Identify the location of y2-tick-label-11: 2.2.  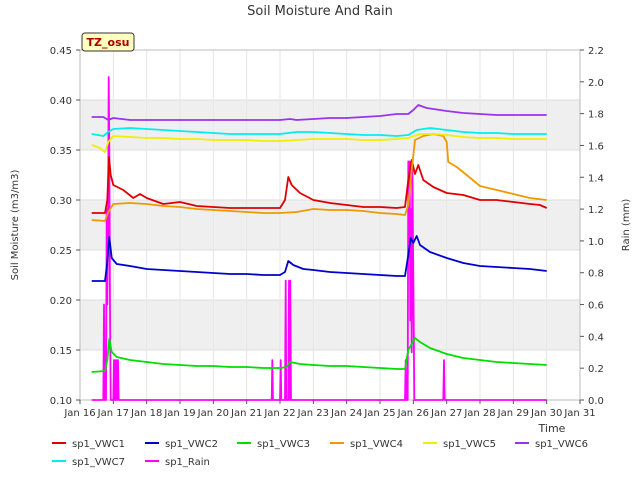
(596, 51).